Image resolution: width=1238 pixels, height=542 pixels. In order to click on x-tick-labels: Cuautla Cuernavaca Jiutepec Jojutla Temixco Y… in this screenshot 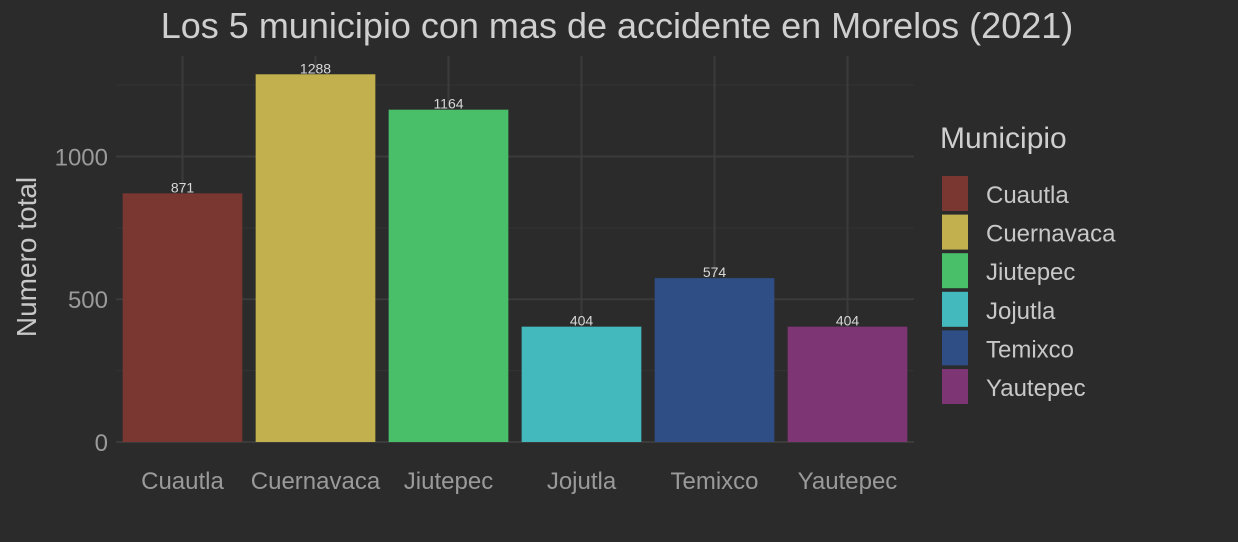, I will do `click(519, 481)`.